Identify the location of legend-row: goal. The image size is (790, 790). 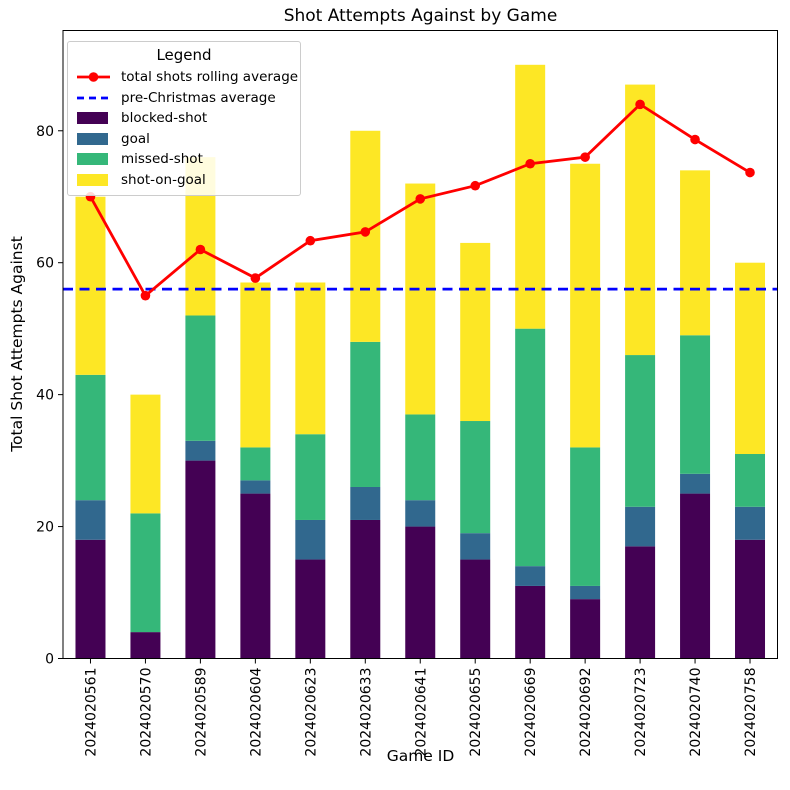
(184, 139).